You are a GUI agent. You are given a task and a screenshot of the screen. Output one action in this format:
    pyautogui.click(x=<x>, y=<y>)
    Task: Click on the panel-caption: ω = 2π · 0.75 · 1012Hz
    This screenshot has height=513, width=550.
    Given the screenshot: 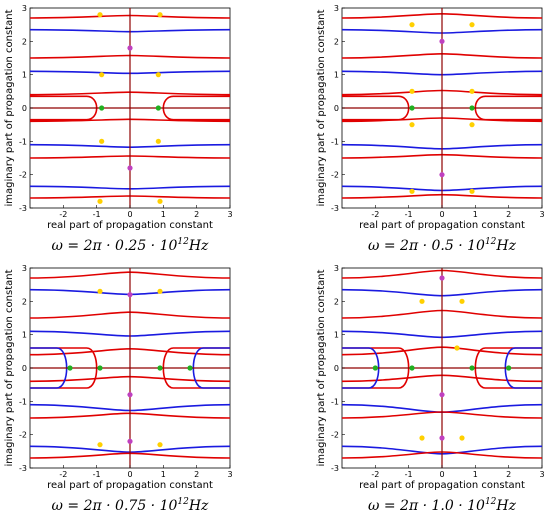 What is the action you would take?
    pyautogui.click(x=131, y=505)
    